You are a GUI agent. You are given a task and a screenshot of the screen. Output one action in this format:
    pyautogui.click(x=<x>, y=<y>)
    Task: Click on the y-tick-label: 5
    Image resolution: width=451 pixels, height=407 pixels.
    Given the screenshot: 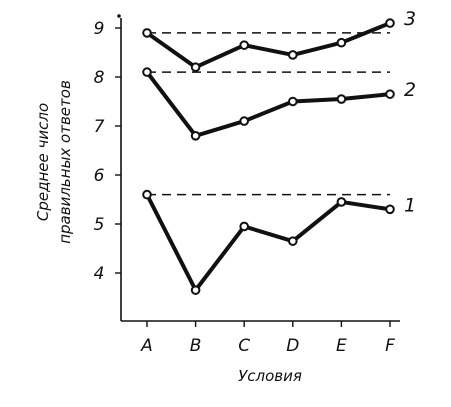 What is the action you would take?
    pyautogui.click(x=99, y=225)
    